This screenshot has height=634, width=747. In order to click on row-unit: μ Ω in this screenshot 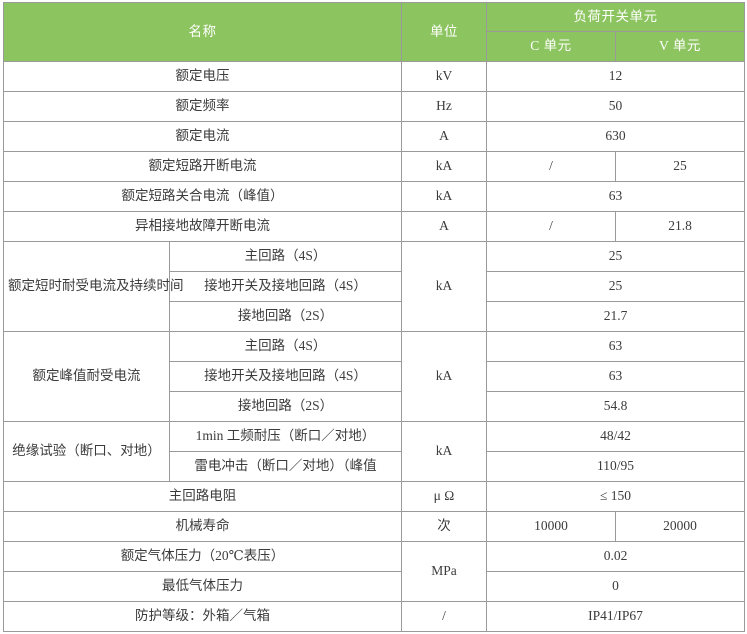, I will do `click(444, 496)`.